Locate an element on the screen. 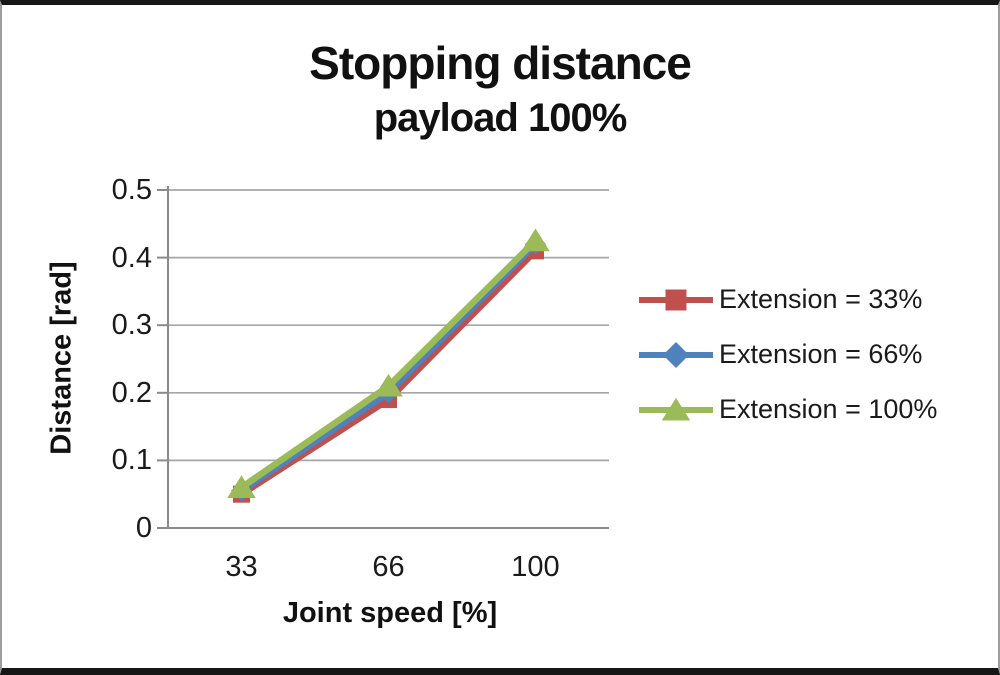  legend-label: Extension = 100% is located at coordinates (828, 409).